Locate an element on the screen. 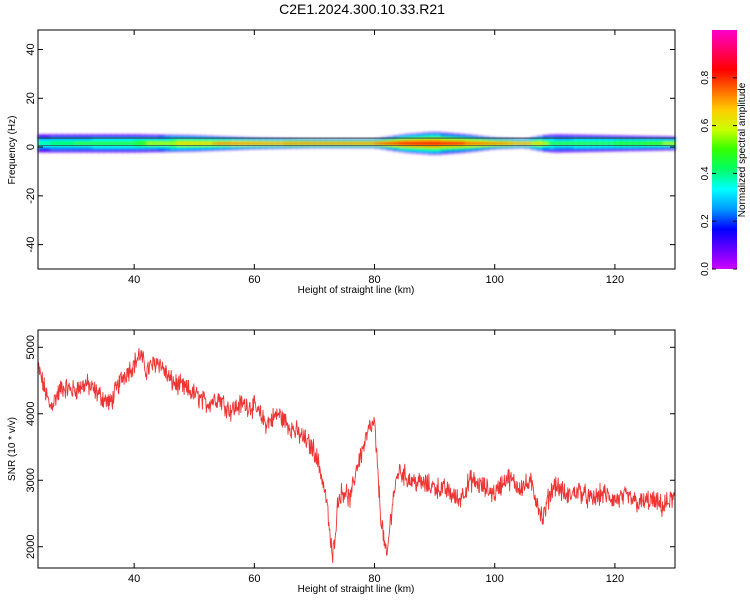  figure-title: C2E1.2024.300.10.33.R21 is located at coordinates (362, 9).